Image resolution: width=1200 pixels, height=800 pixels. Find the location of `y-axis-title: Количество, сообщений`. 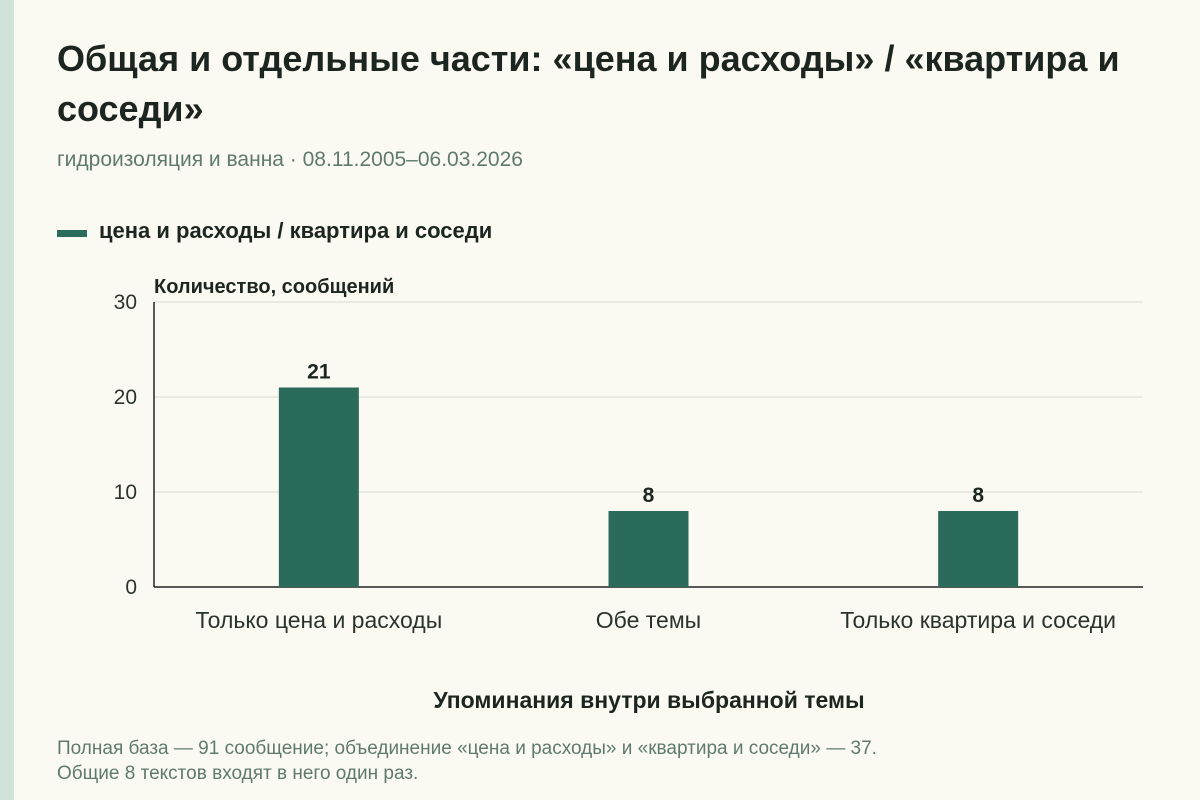

y-axis-title: Количество, сообщений is located at coordinates (274, 287).